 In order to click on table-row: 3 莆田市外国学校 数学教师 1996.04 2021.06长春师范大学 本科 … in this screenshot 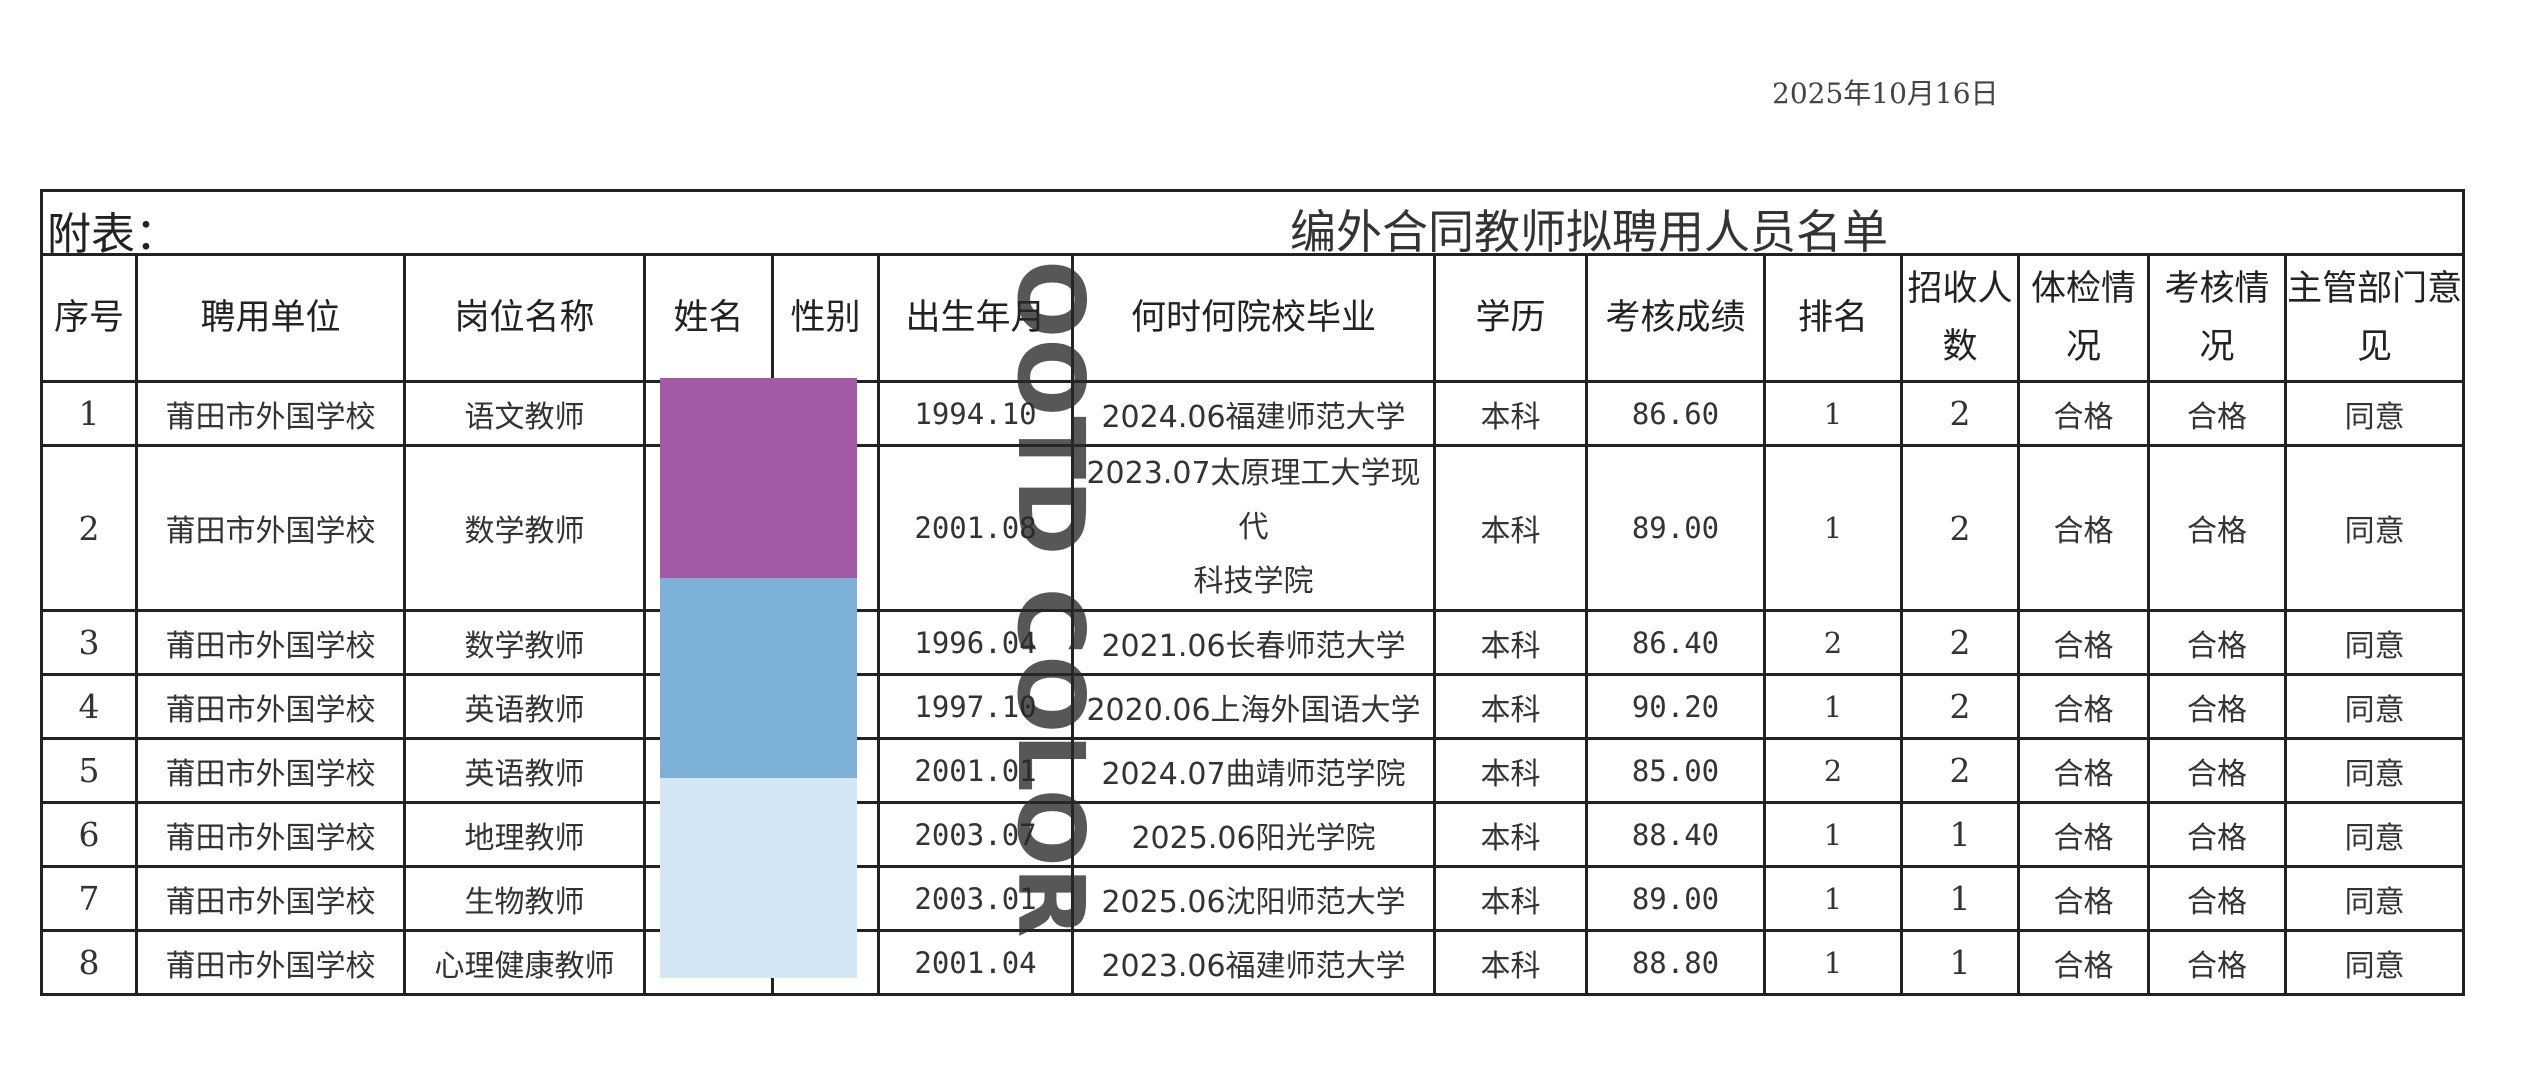, I will do `click(1253, 642)`.